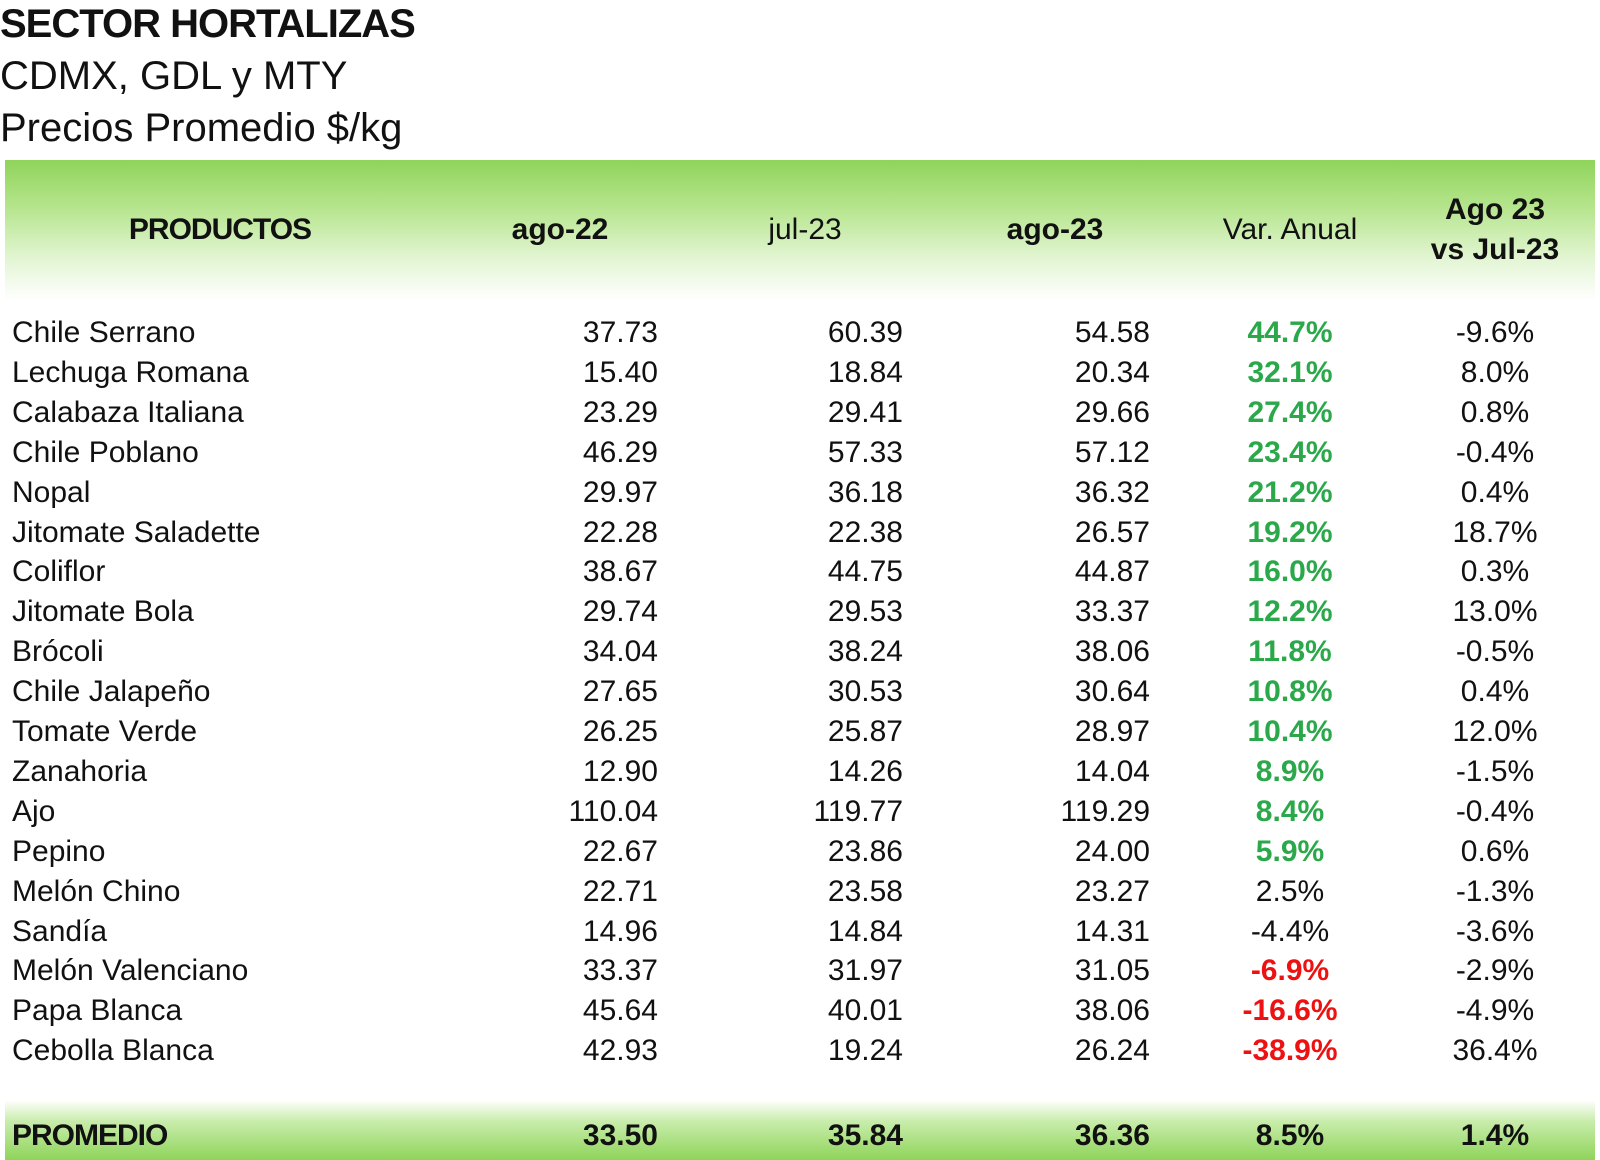  What do you see at coordinates (104, 332) in the screenshot?
I see `product-cell: Chile Serrano` at bounding box center [104, 332].